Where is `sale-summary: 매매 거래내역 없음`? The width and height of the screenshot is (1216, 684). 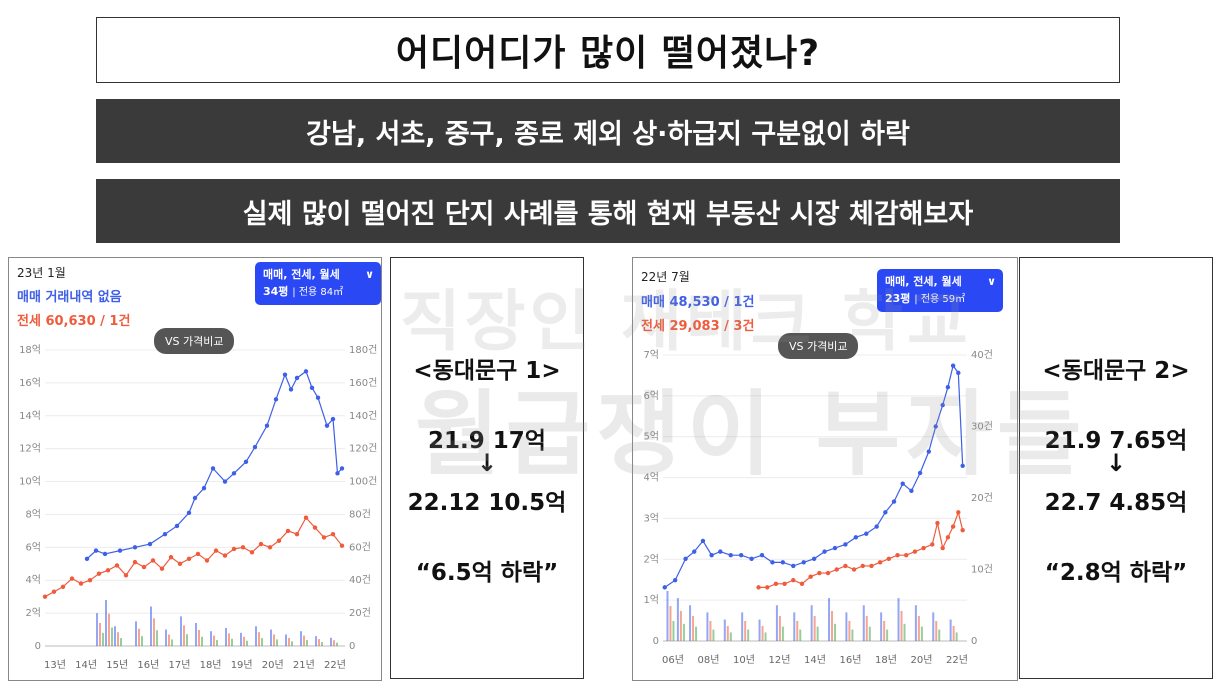
sale-summary: 매매 거래내역 없음 is located at coordinates (69, 297).